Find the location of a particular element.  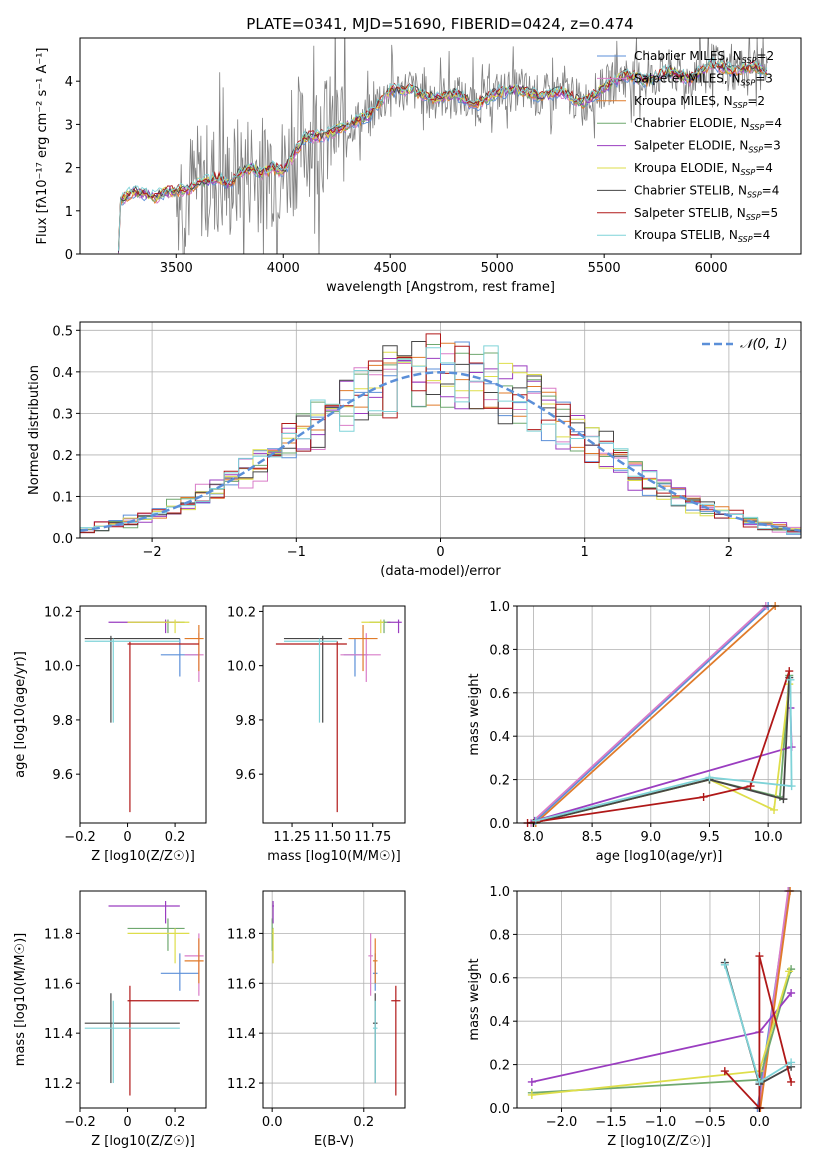

spectrum-ytick-label: 2 is located at coordinates (69, 169).